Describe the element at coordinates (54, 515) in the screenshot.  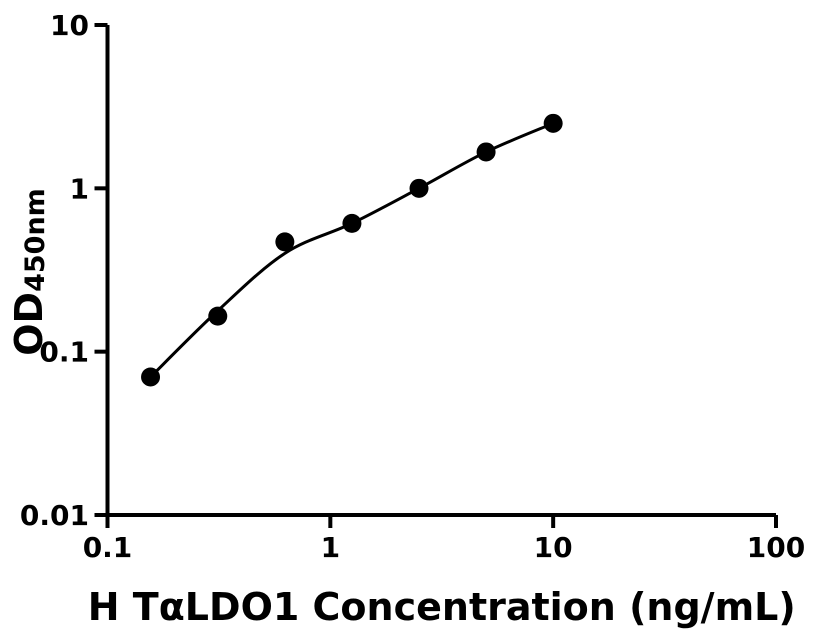
I see `y-tick-label: 0.01` at that location.